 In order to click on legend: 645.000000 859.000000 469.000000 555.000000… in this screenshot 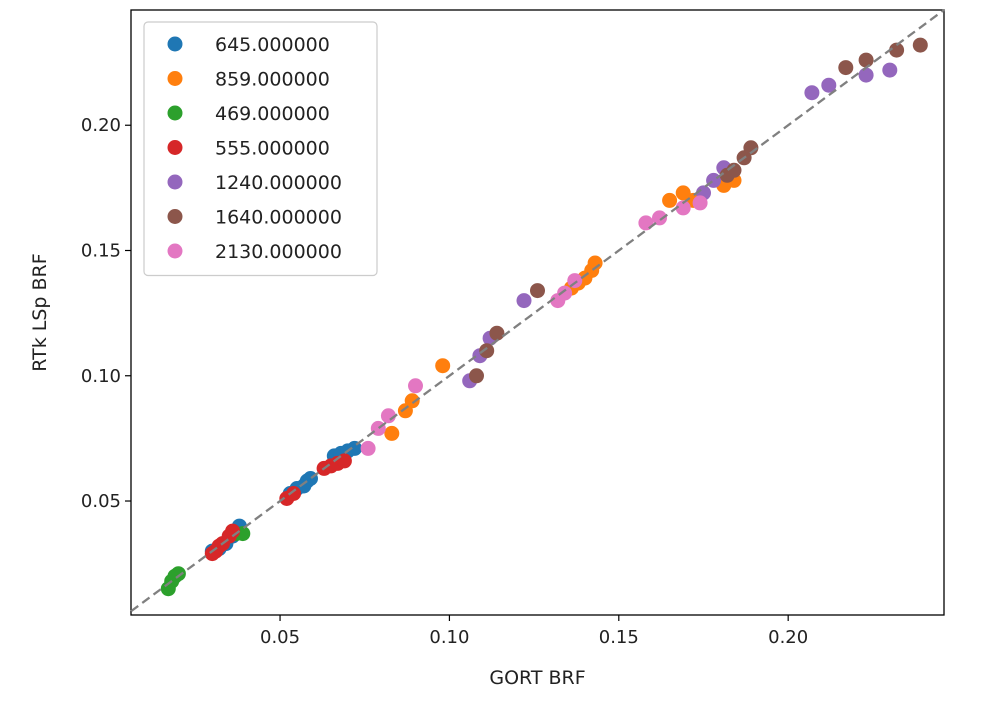, I will do `click(260, 149)`.